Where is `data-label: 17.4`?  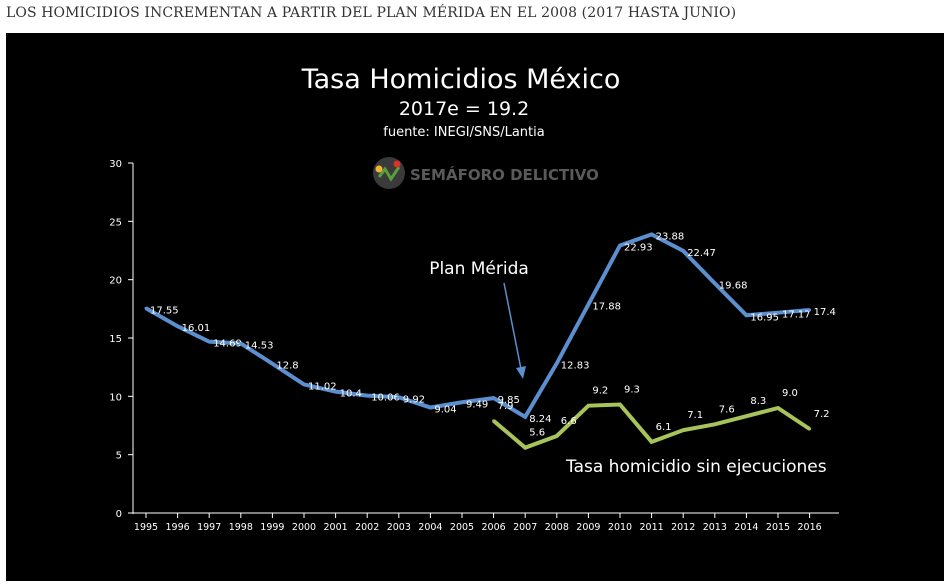
data-label: 17.4 is located at coordinates (825, 312).